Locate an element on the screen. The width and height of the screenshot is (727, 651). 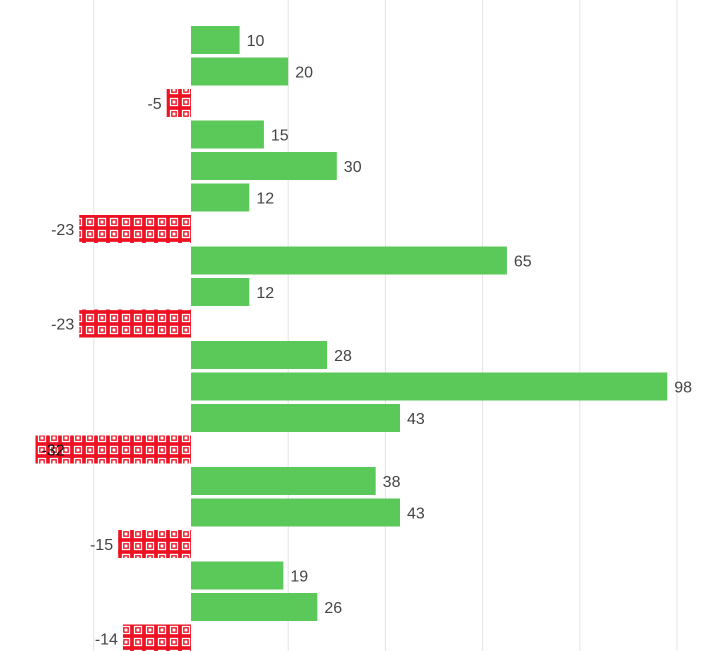
data-label: 10 is located at coordinates (256, 41).